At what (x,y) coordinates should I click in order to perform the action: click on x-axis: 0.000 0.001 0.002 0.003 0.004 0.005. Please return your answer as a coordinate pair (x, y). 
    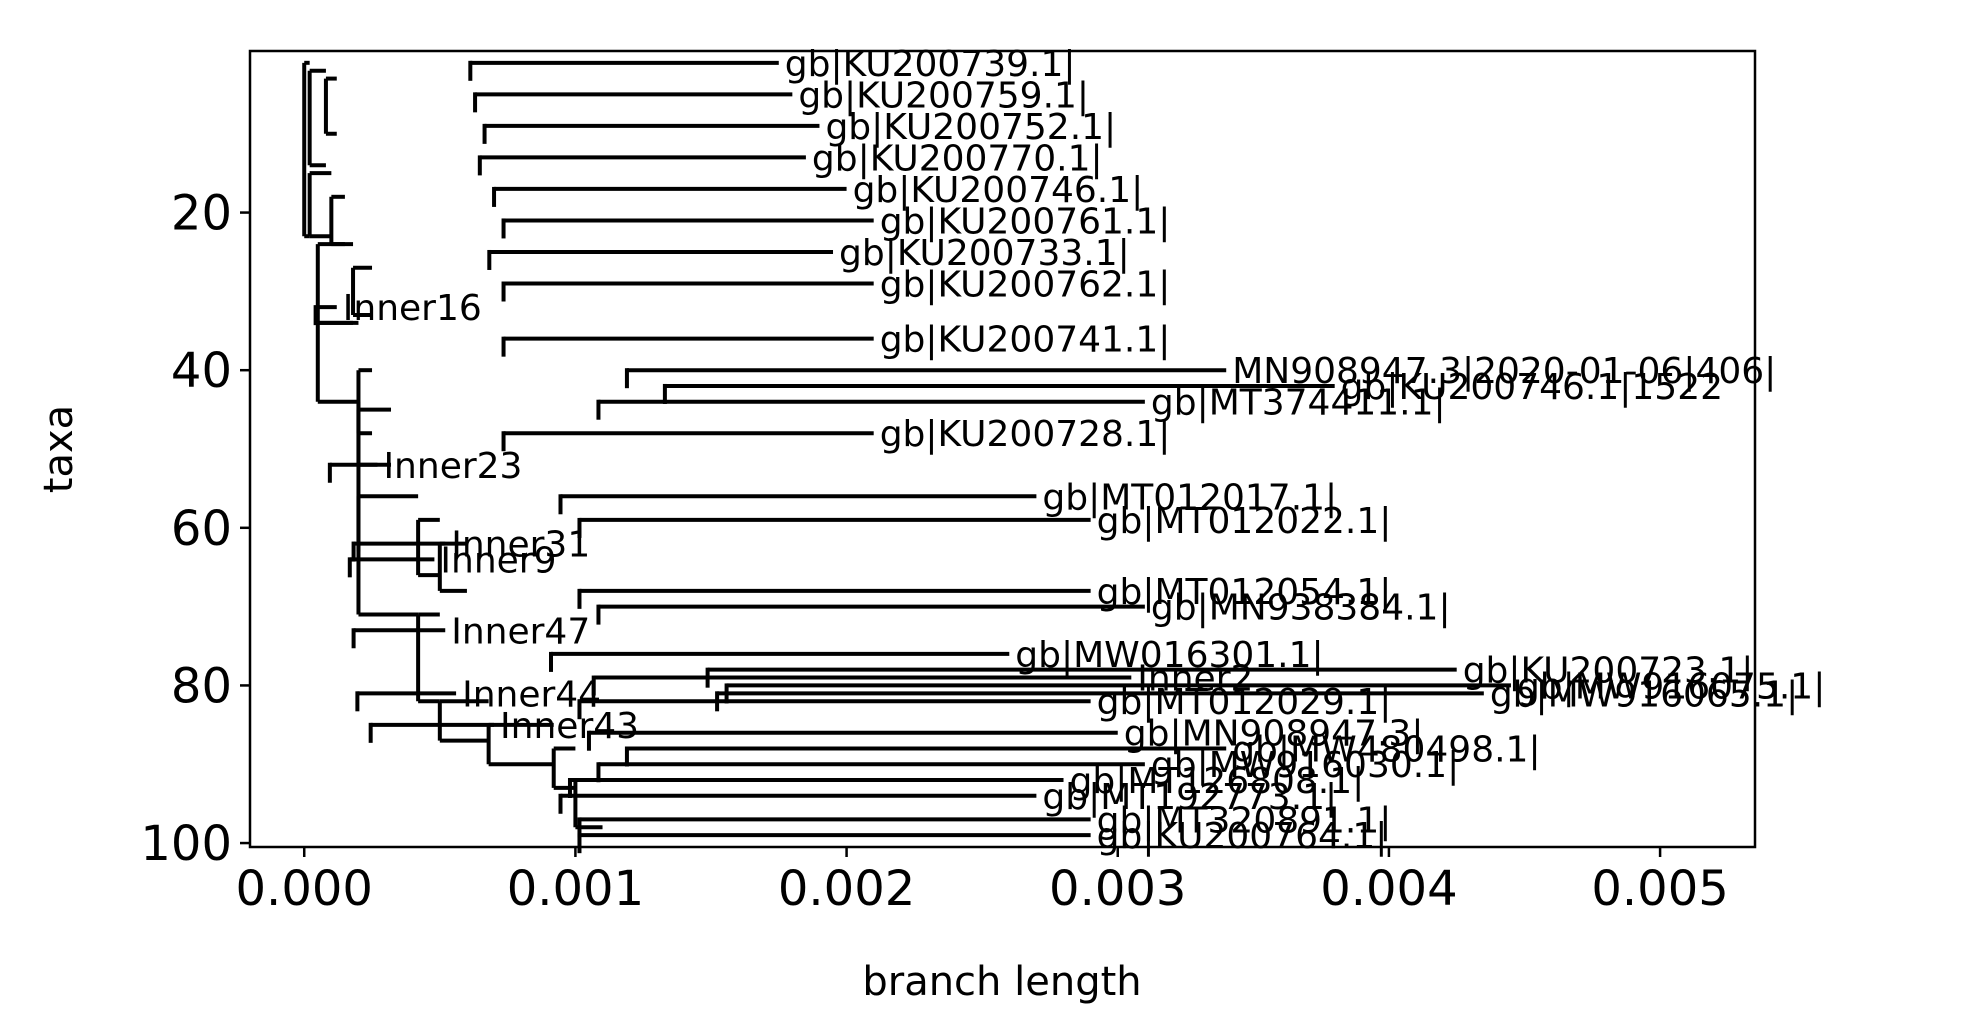
    Looking at the image, I should click on (982, 882).